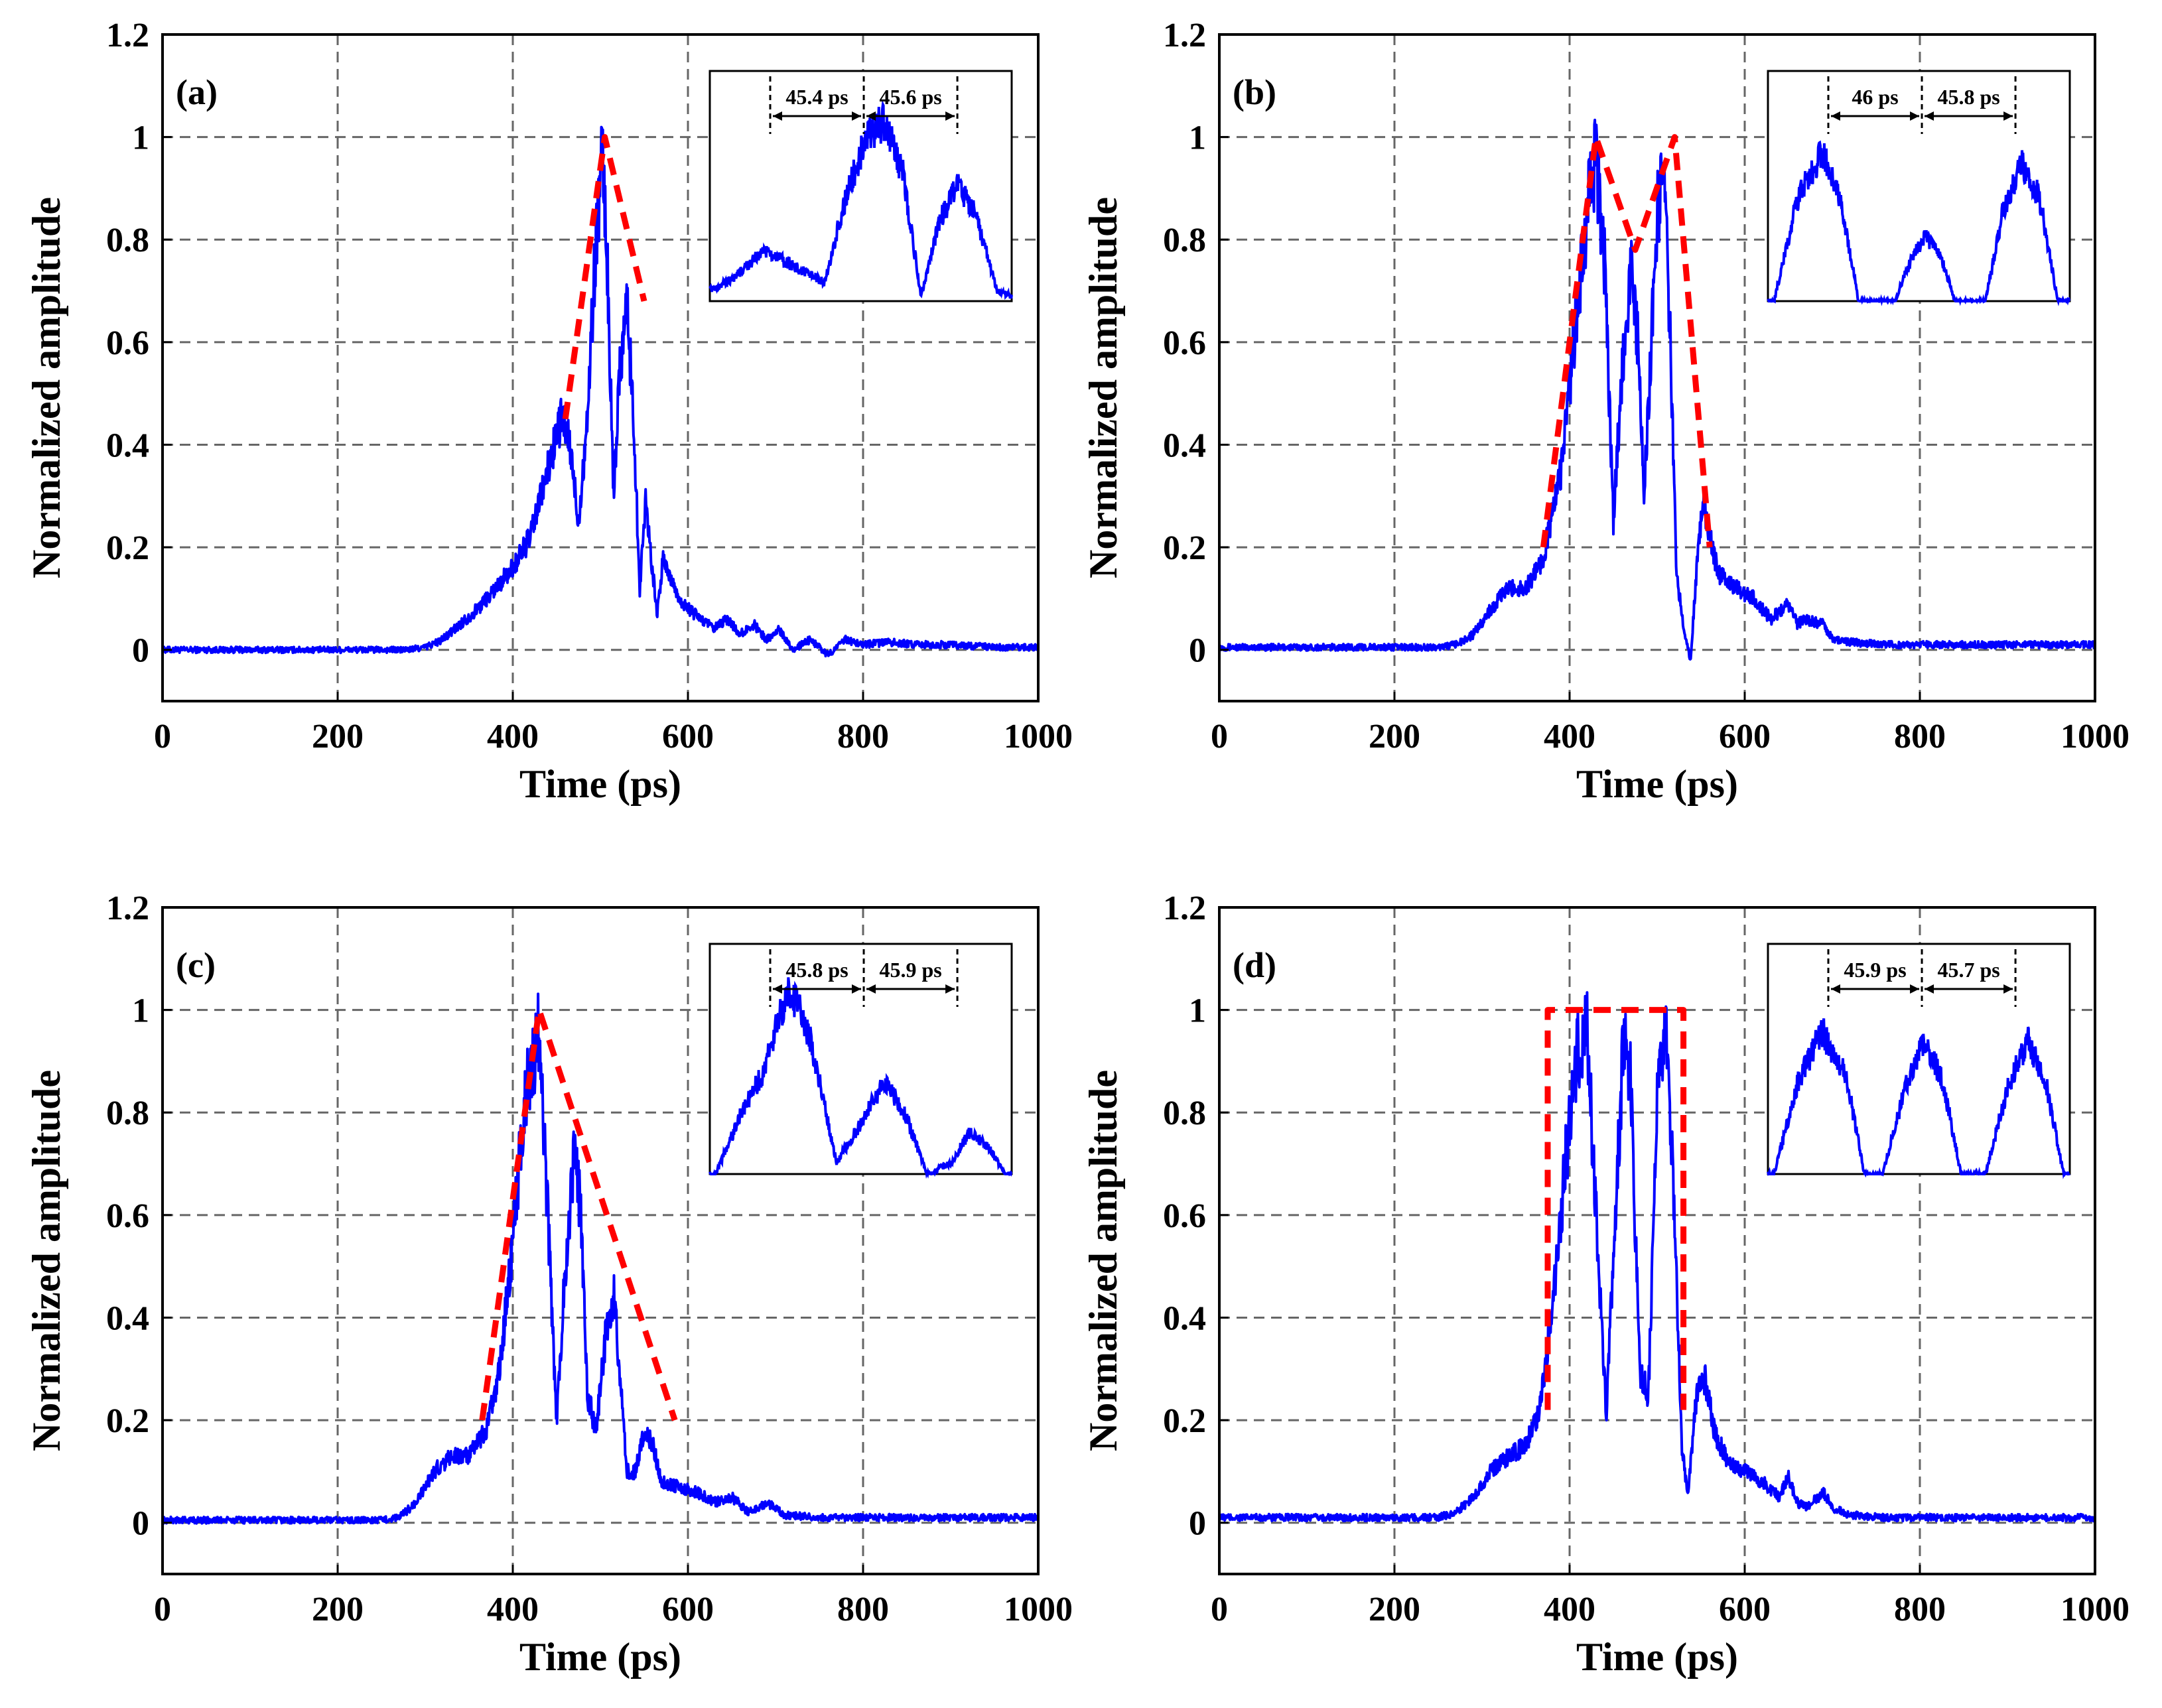 The height and width of the screenshot is (1708, 2162). Describe the element at coordinates (1919, 1061) in the screenshot. I see `inset: 45.9 ps 45.7 ps` at that location.